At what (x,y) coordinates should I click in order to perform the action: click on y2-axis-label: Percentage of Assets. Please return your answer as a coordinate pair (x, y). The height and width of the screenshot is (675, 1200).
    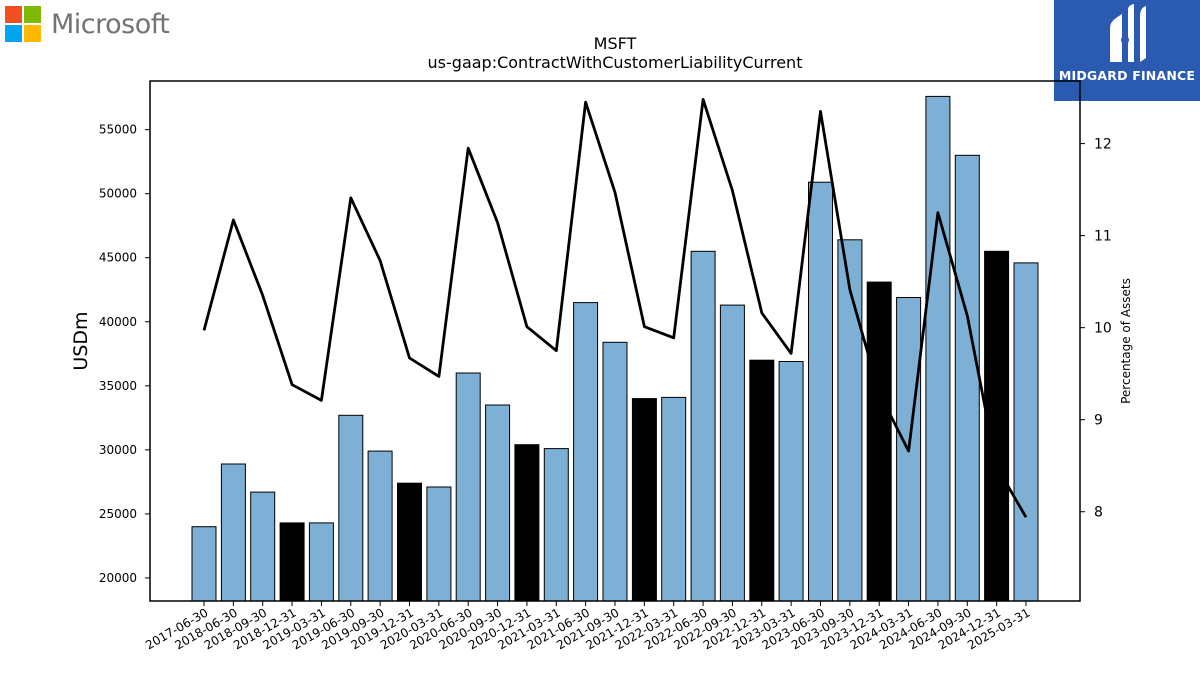
    Looking at the image, I should click on (1126, 341).